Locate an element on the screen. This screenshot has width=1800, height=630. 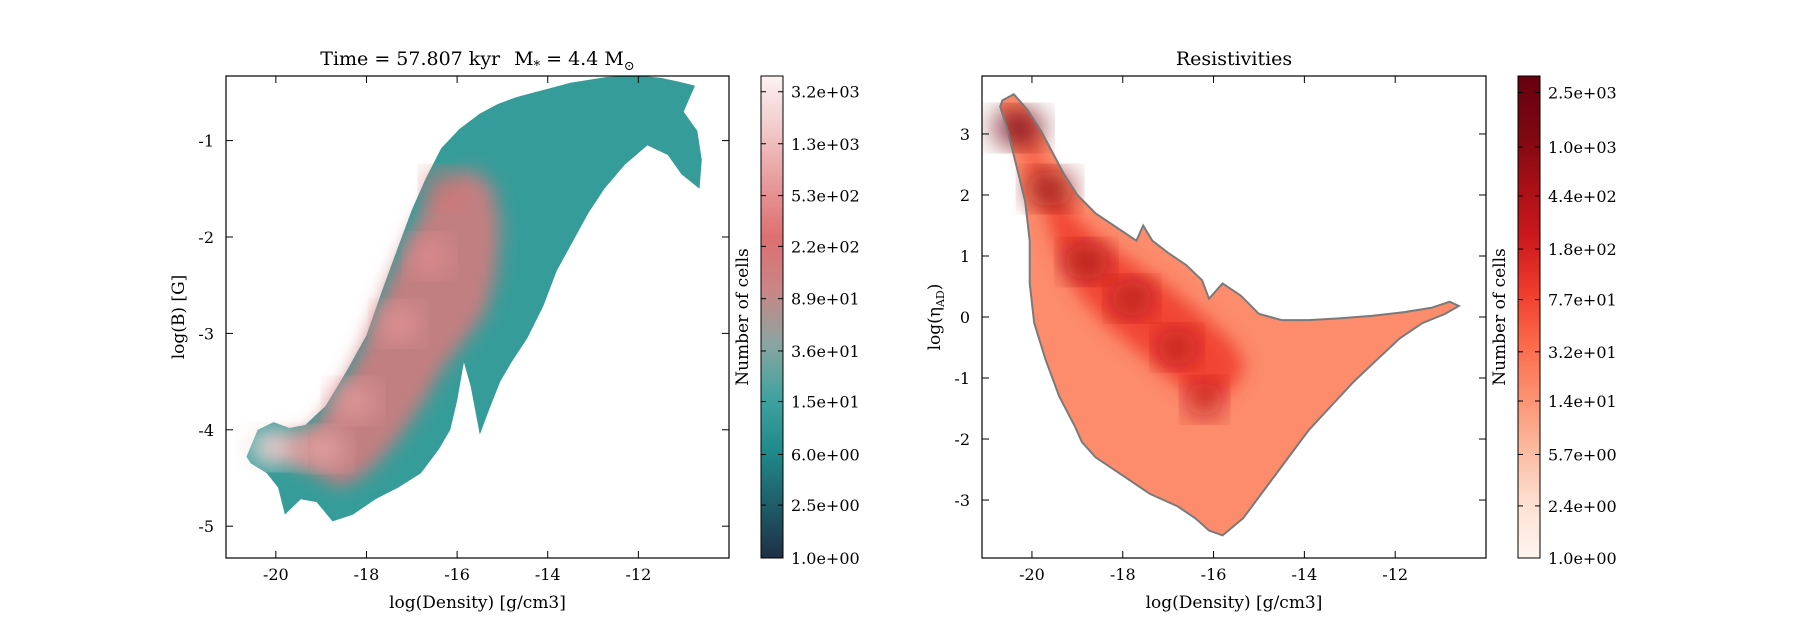
colorbar-tick-label: 6.0e+00 is located at coordinates (825, 454).